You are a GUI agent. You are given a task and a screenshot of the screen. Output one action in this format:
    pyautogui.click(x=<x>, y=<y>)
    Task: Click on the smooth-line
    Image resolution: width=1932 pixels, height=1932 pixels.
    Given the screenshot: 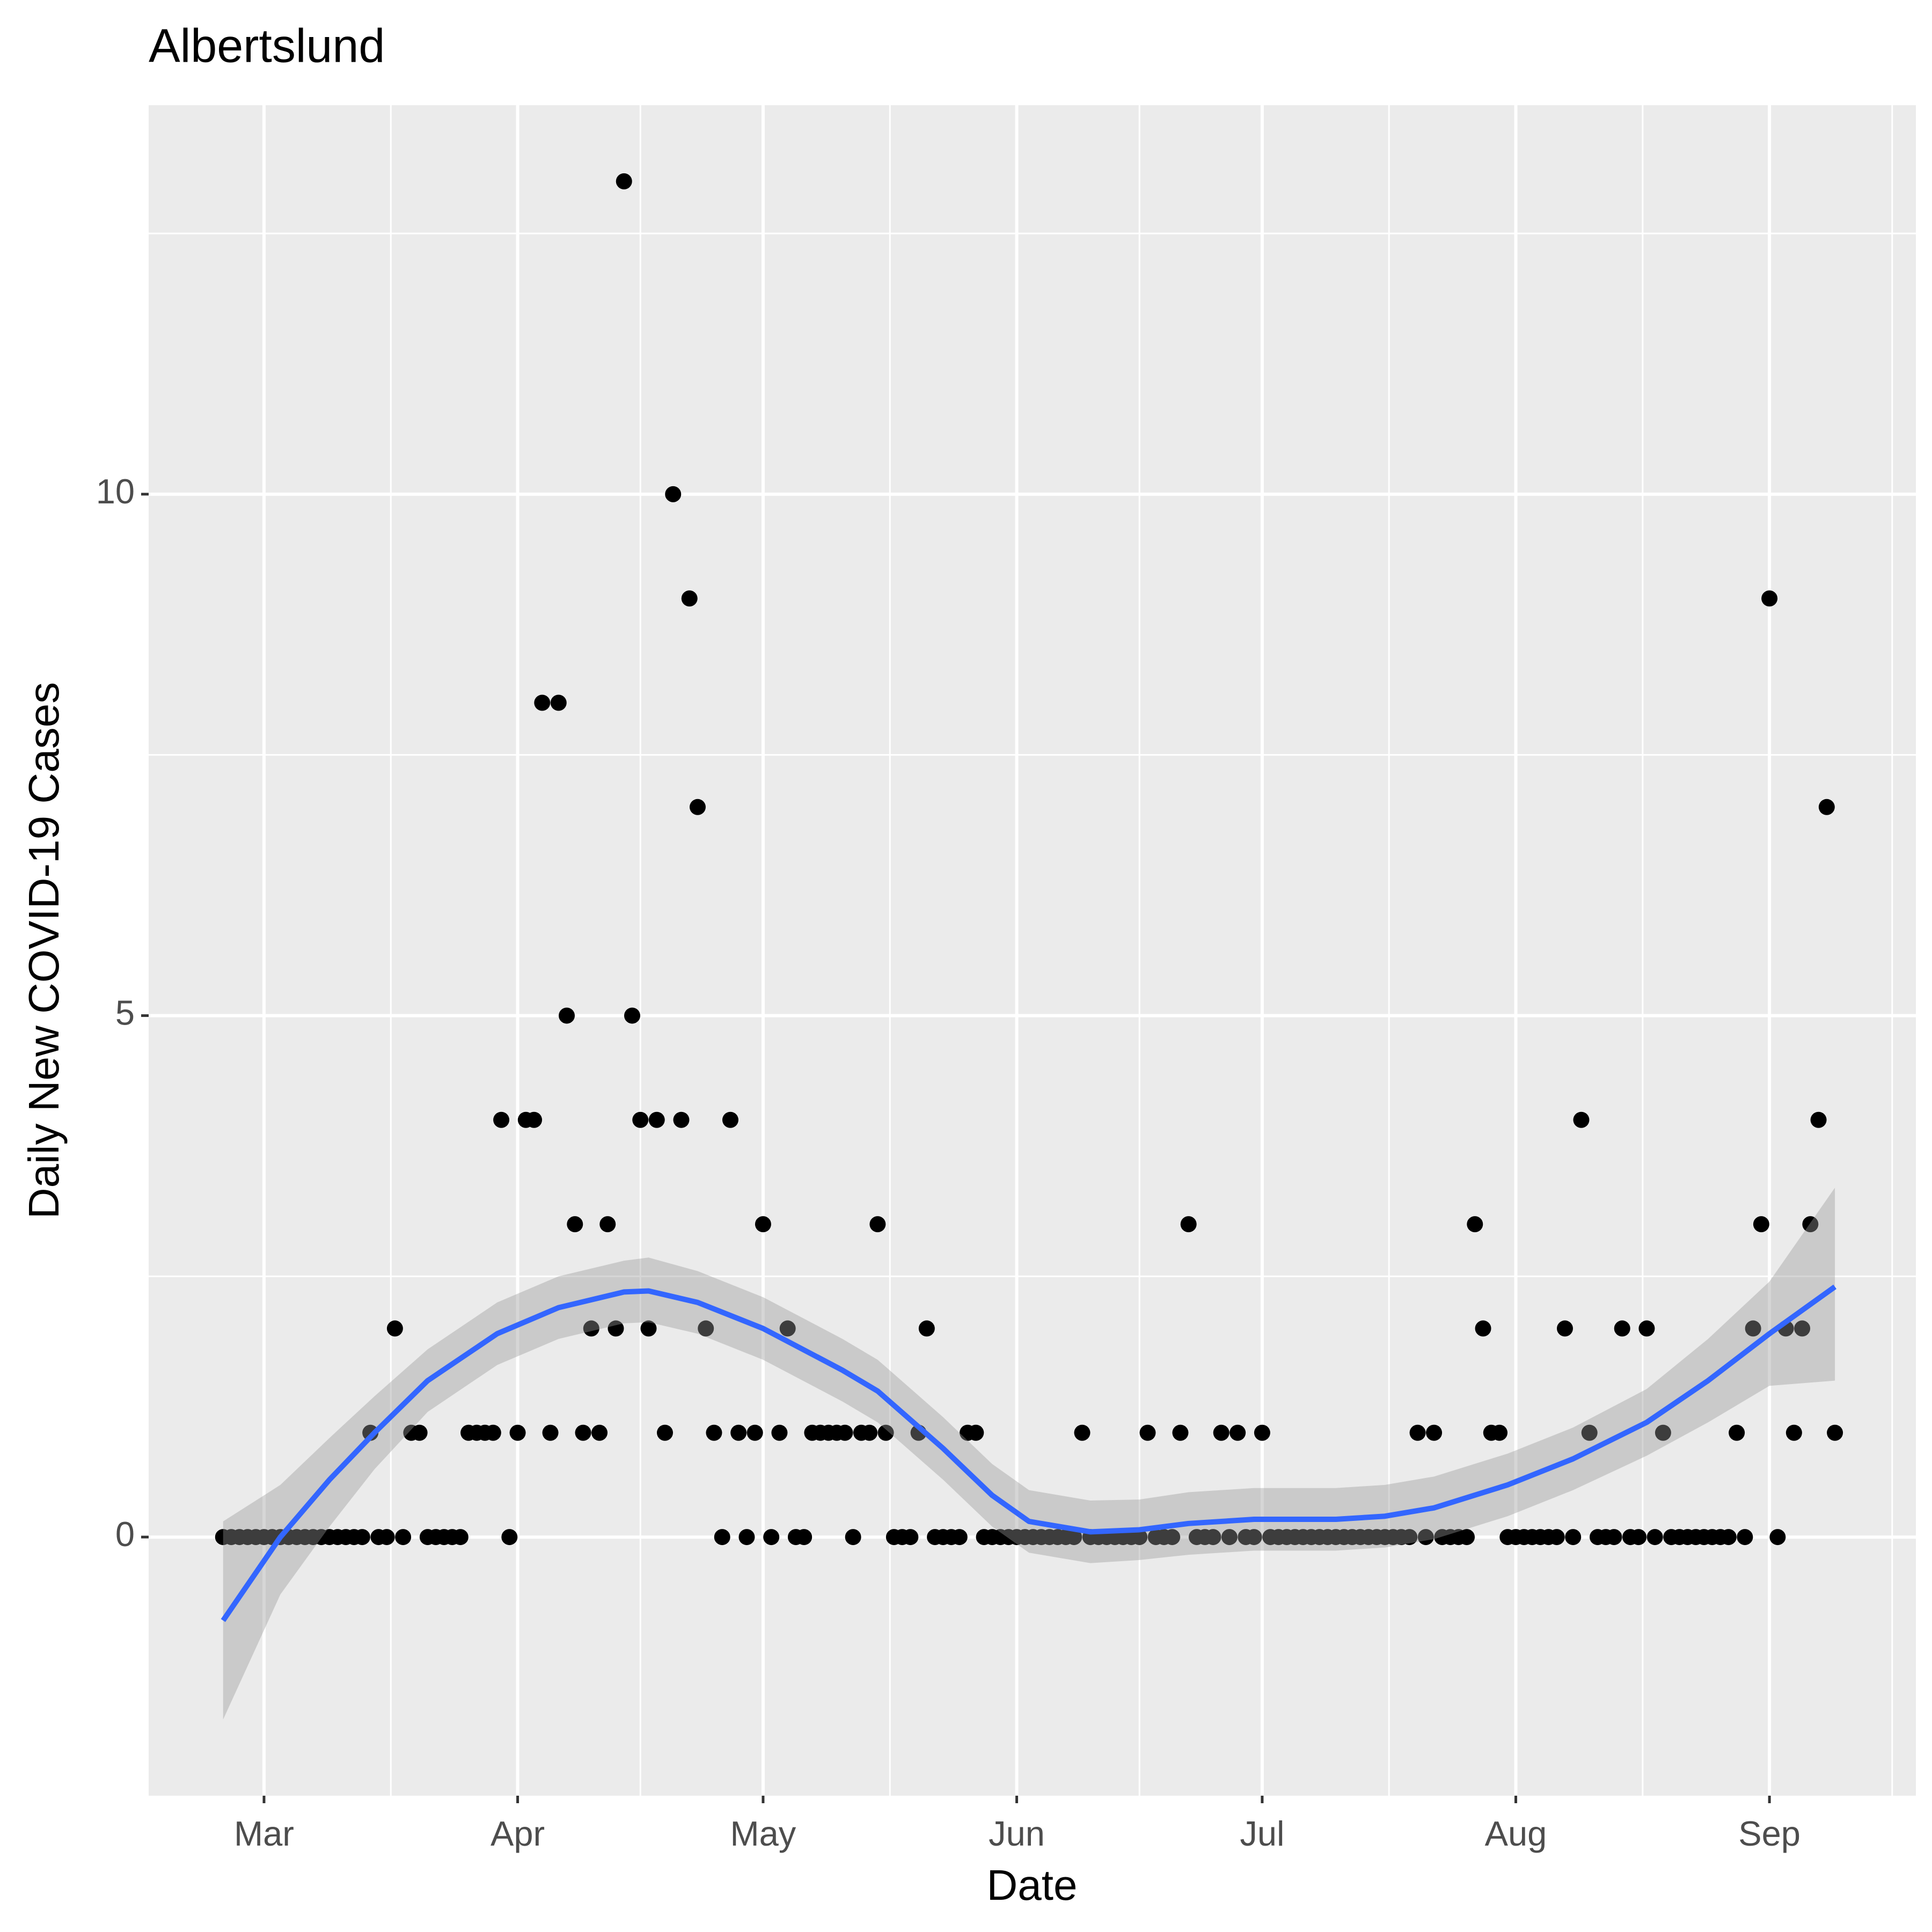 What is the action you would take?
    pyautogui.click(x=1028, y=1453)
    